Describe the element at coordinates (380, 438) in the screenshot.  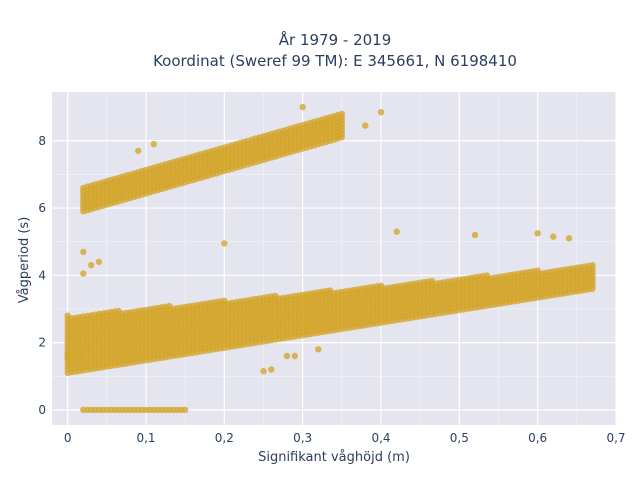
I see `x-tick-label: 0,4` at that location.